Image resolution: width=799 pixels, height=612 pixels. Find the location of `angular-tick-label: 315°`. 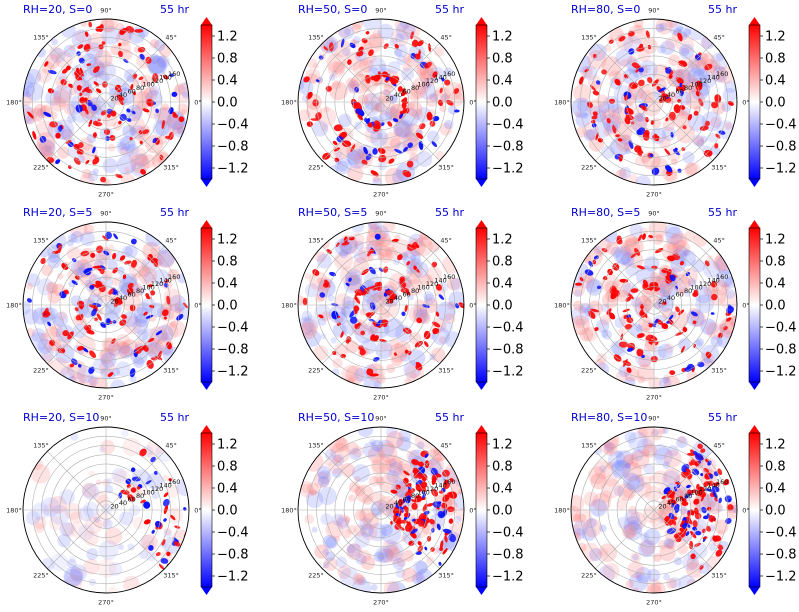

angular-tick-label: 315° is located at coordinates (719, 576).